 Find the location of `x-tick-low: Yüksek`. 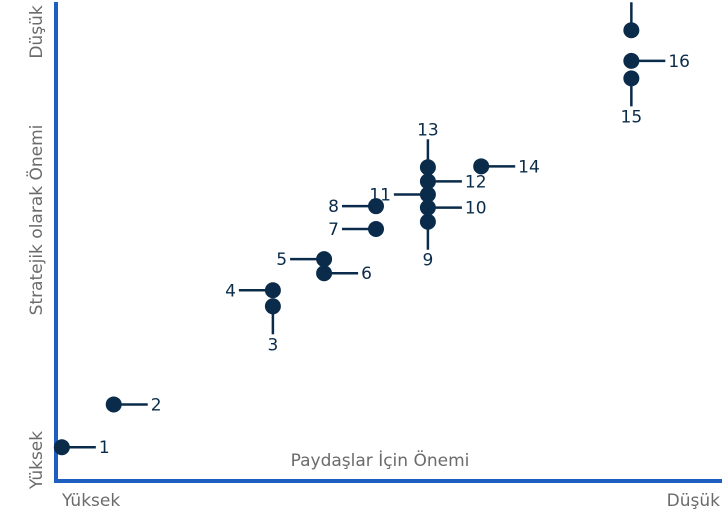

x-tick-low: Yüksek is located at coordinates (90, 501).